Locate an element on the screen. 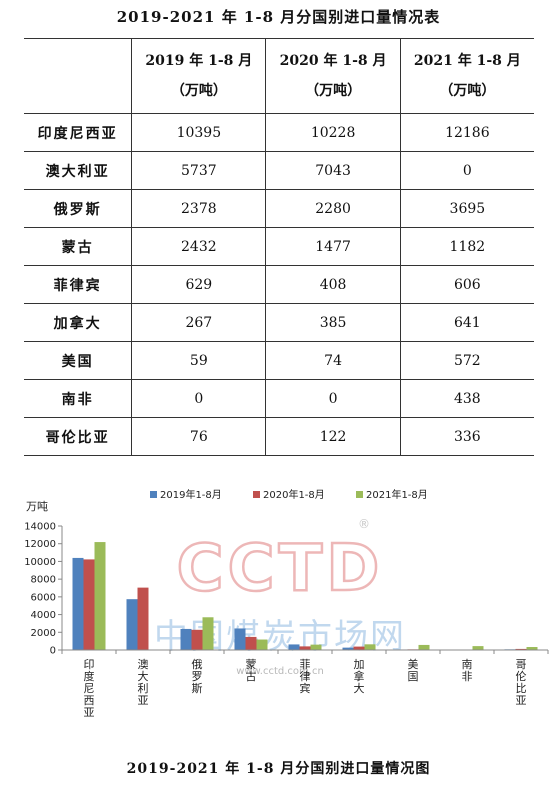  row-country: 哥伦比亚 is located at coordinates (78, 436).